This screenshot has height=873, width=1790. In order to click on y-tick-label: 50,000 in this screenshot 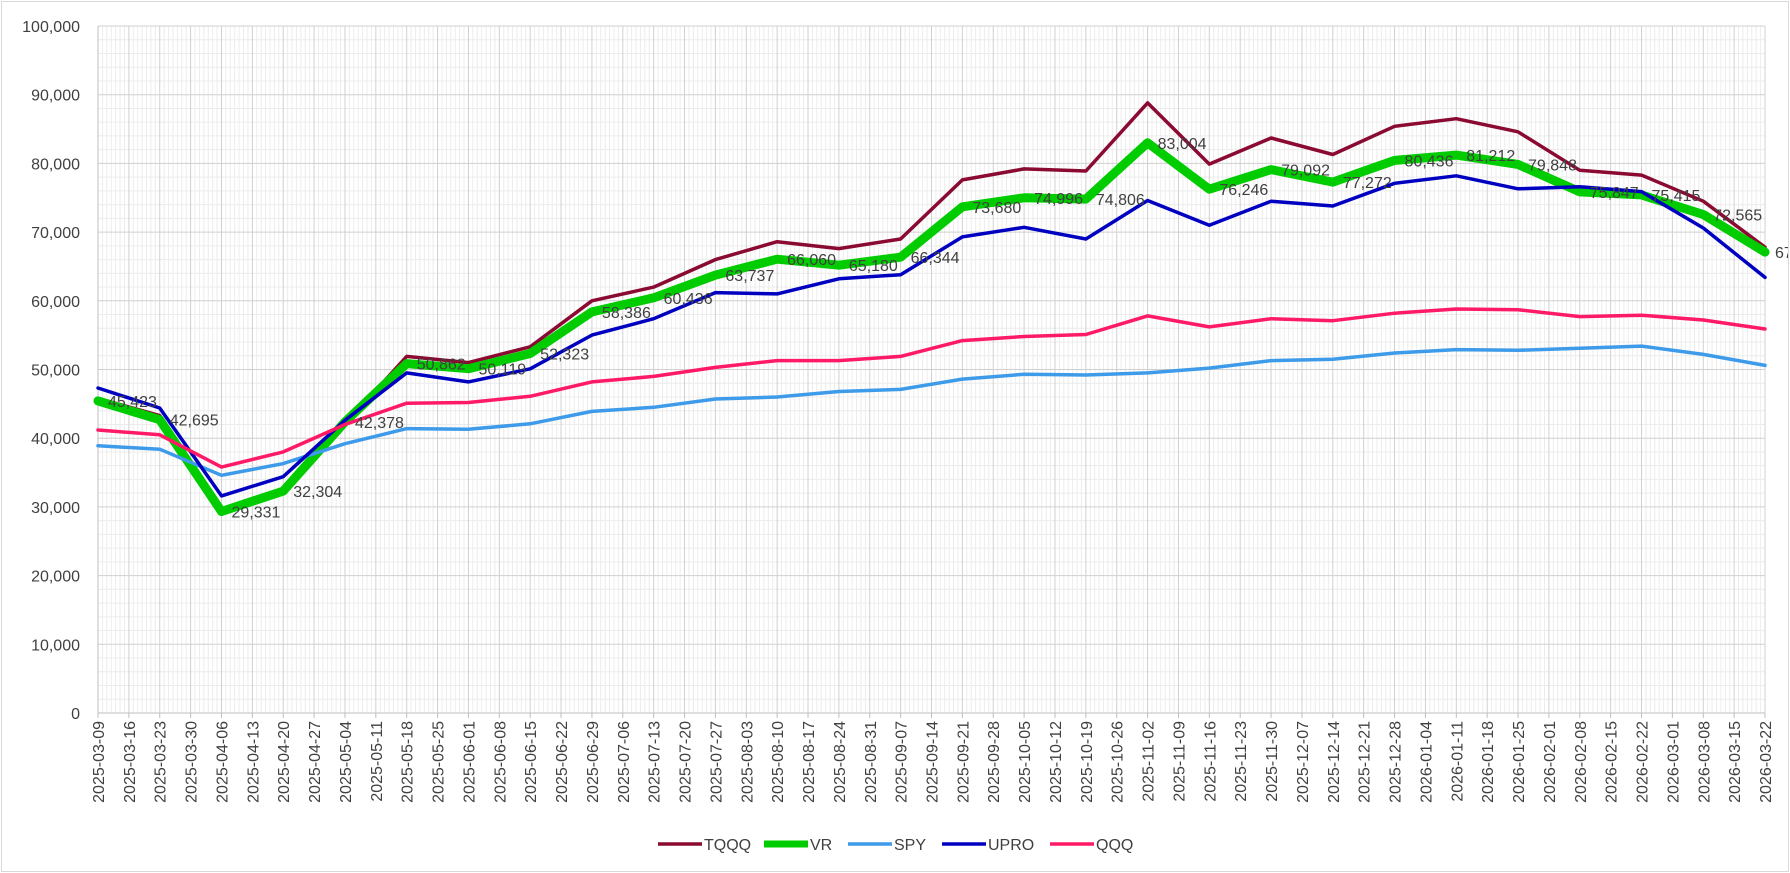, I will do `click(55, 371)`.